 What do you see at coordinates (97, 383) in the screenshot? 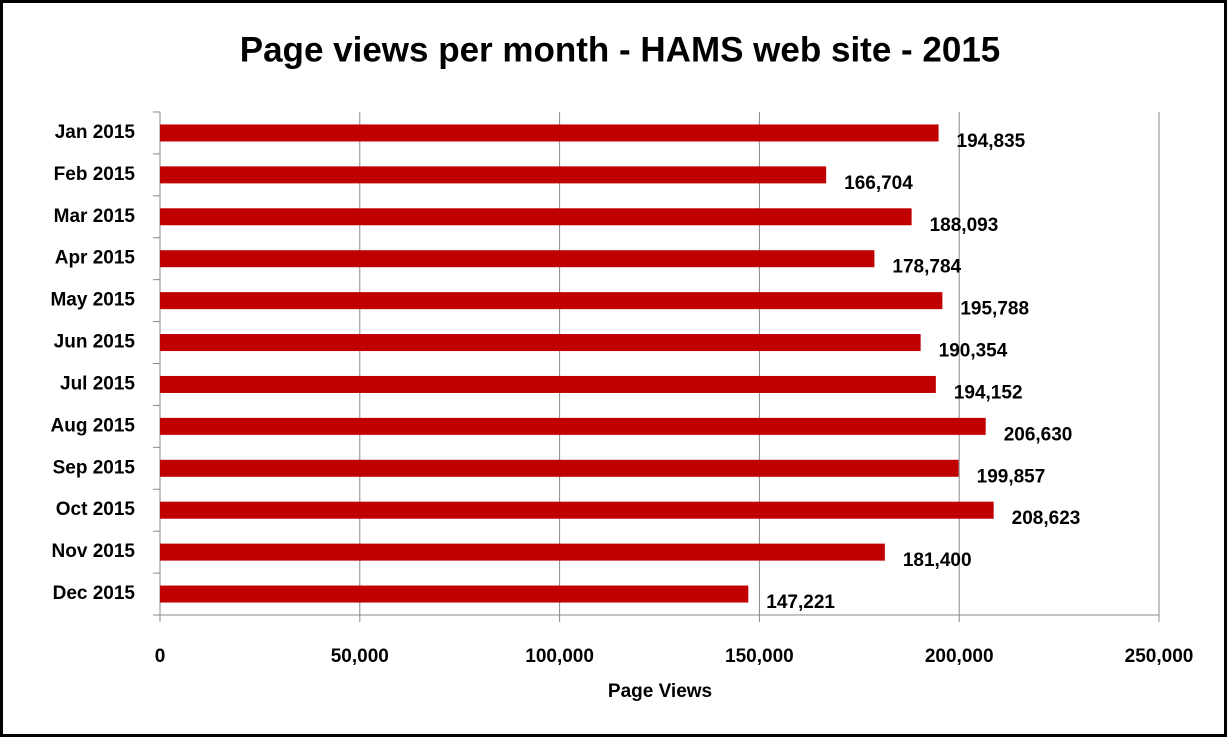
I see `y-tick-label: Jul 2015` at bounding box center [97, 383].